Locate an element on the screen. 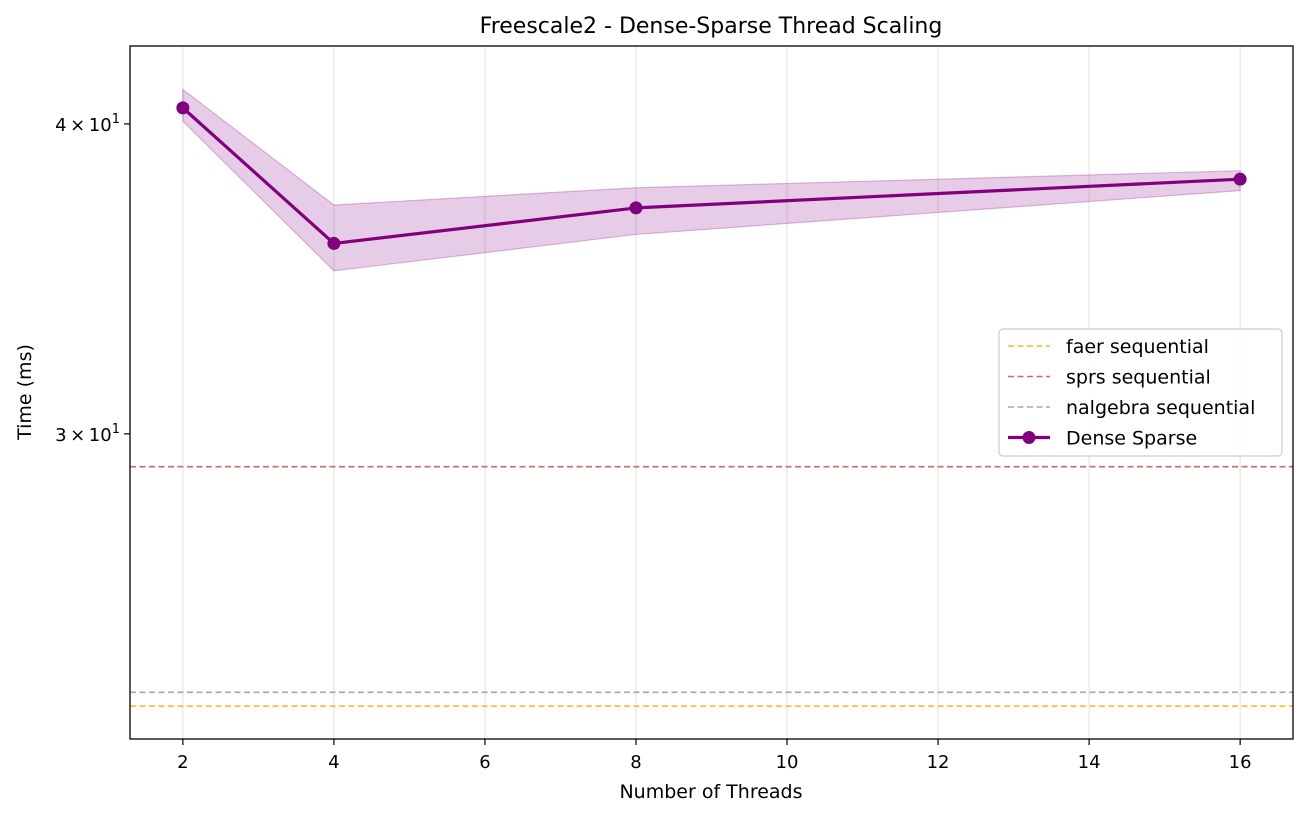 The height and width of the screenshot is (817, 1307). x-tick-label: 16 is located at coordinates (1240, 762).